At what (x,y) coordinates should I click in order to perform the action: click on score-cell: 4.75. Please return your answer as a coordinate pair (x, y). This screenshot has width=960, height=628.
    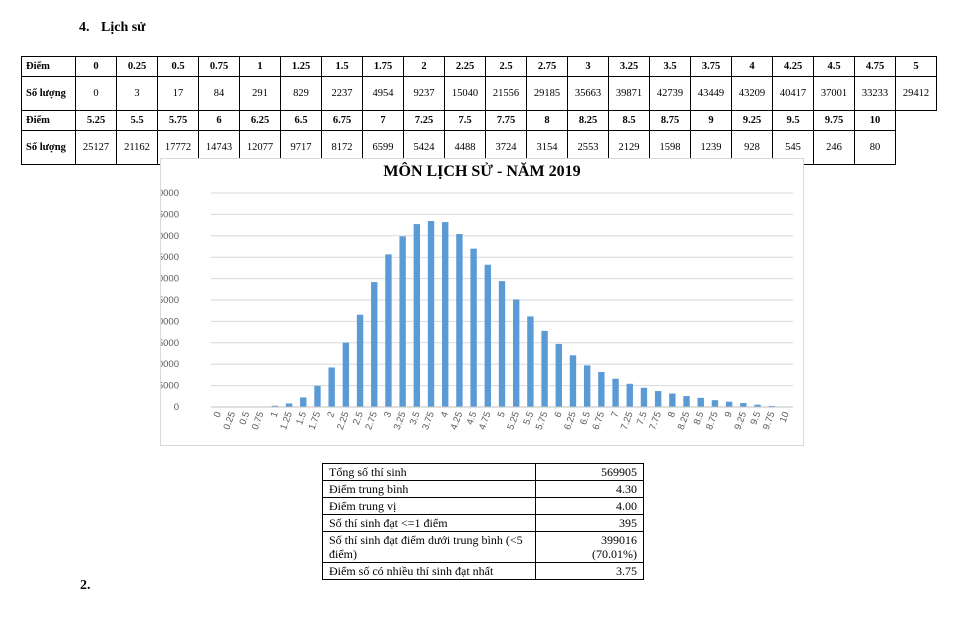
    Looking at the image, I should click on (875, 66).